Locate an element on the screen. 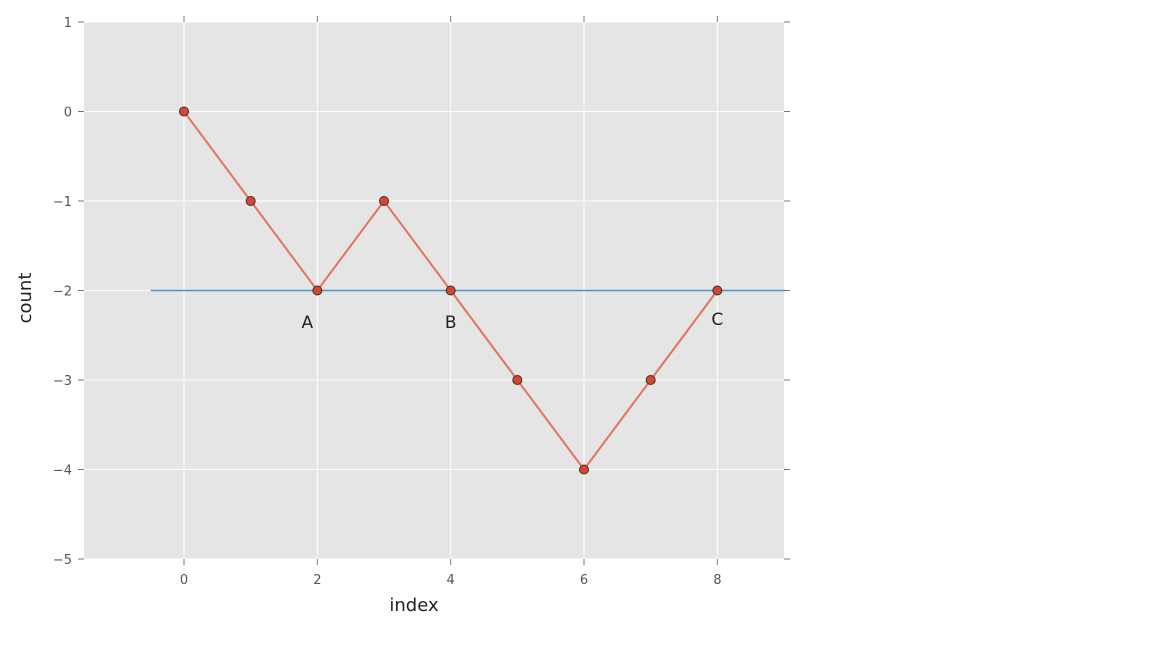  x-axis-label: index is located at coordinates (414, 605).